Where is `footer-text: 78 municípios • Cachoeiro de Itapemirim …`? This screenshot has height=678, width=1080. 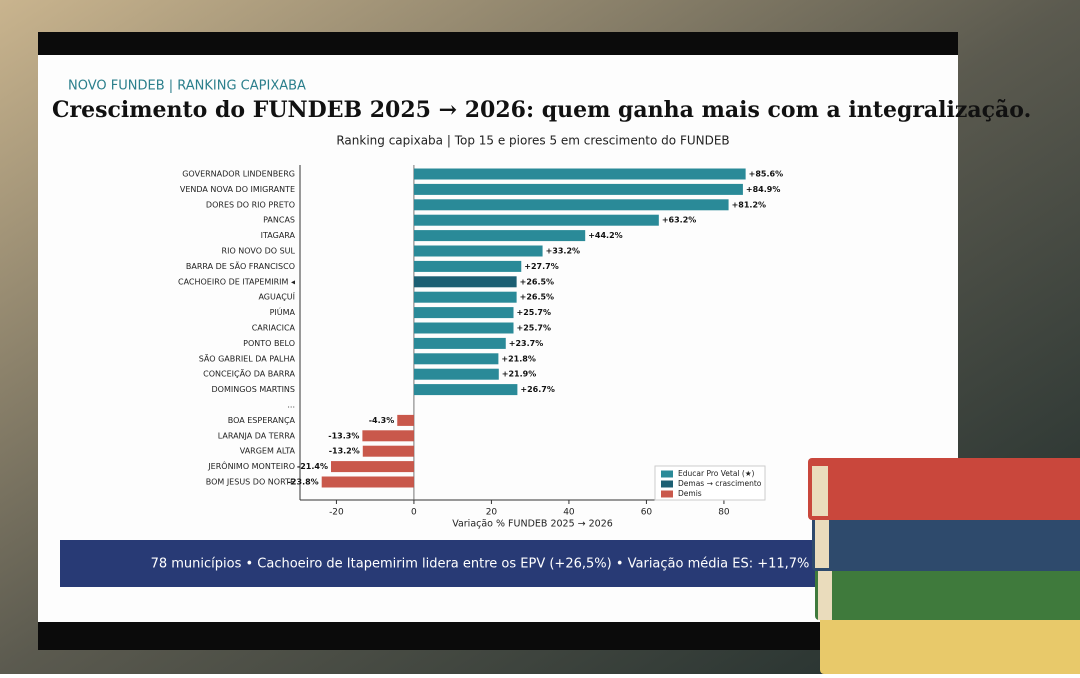
footer-text: 78 municípios • Cachoeiro de Itapemirim … is located at coordinates (480, 564).